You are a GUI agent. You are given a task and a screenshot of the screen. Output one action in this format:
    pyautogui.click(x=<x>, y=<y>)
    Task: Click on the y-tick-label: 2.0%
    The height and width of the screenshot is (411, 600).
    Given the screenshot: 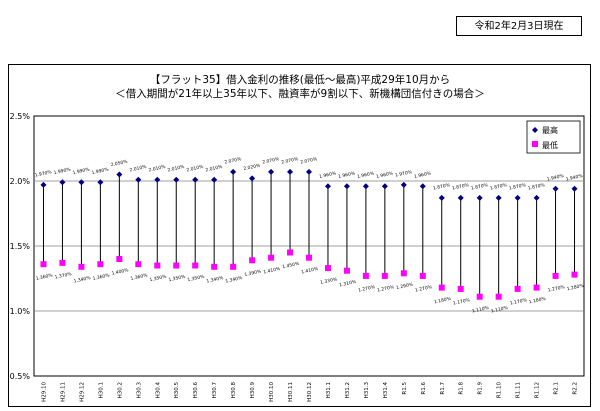 What is the action you would take?
    pyautogui.click(x=20, y=181)
    